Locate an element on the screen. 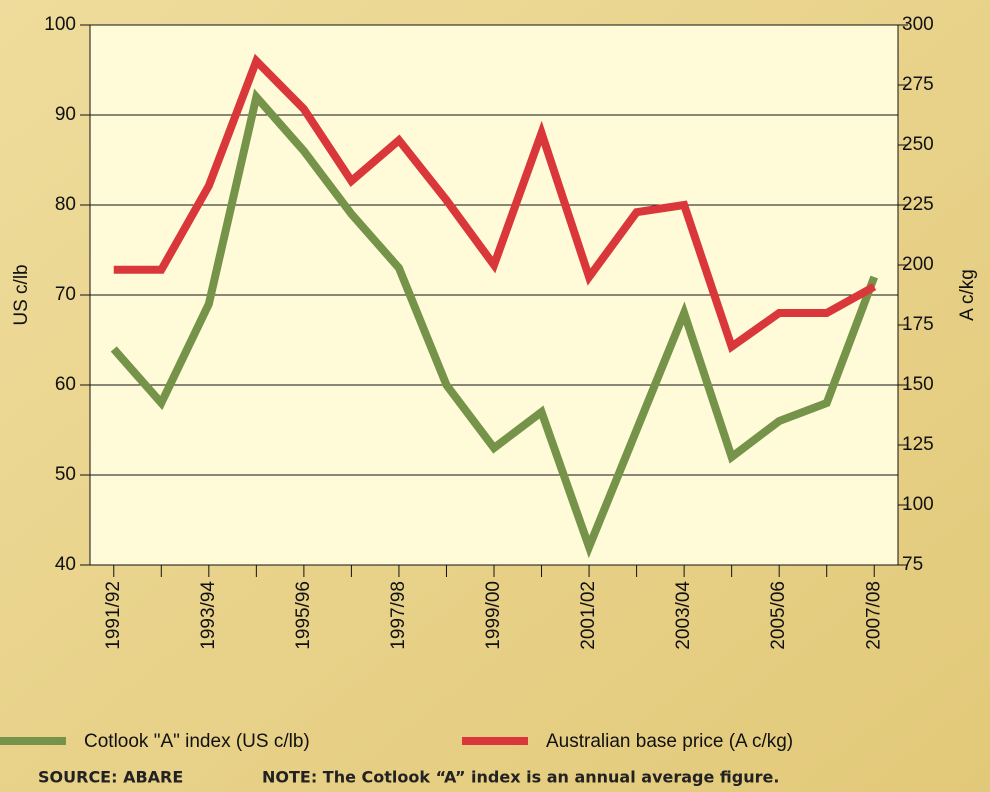 Image resolution: width=990 pixels, height=792 pixels. y2-tick-label: 275 is located at coordinates (918, 84).